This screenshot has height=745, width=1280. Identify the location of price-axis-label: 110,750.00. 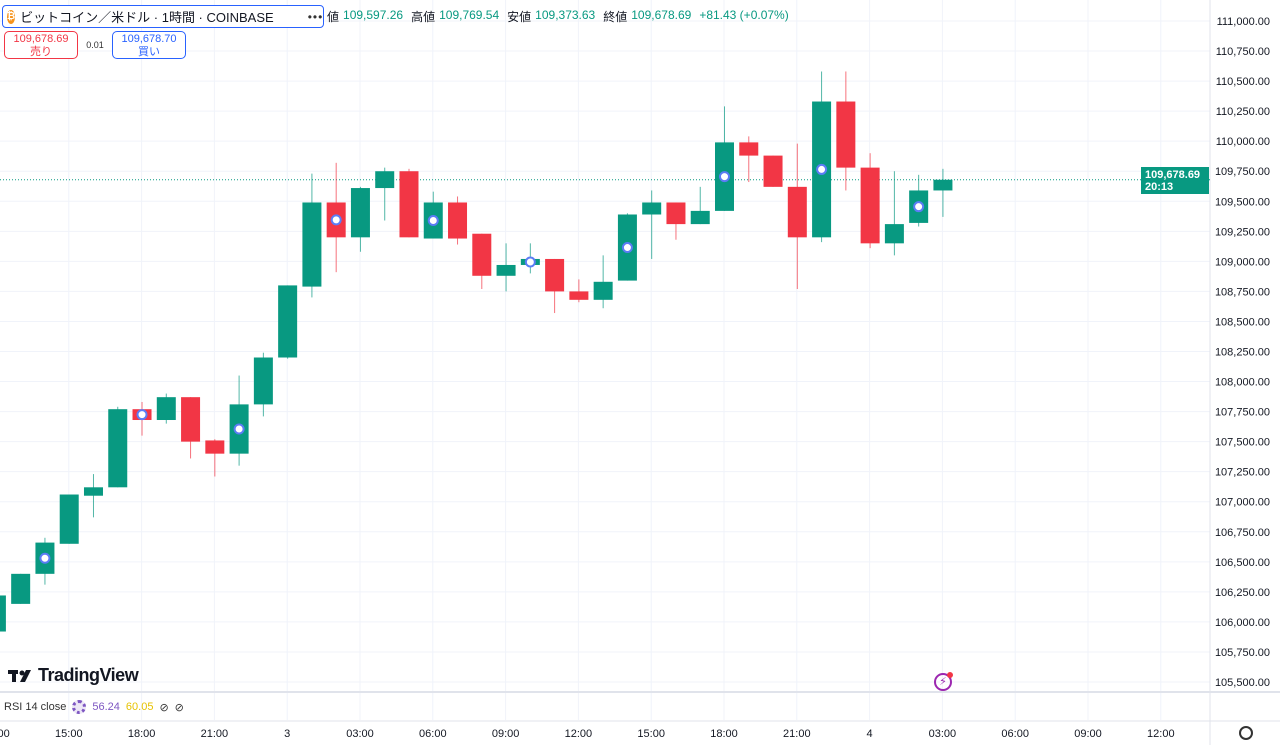
(1243, 52).